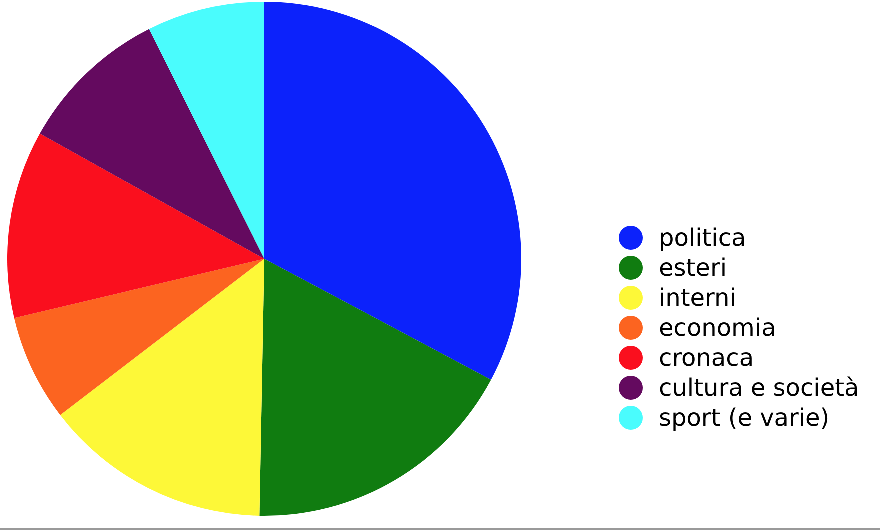 The height and width of the screenshot is (532, 880). Describe the element at coordinates (702, 238) in the screenshot. I see `legend-label: politica` at that location.